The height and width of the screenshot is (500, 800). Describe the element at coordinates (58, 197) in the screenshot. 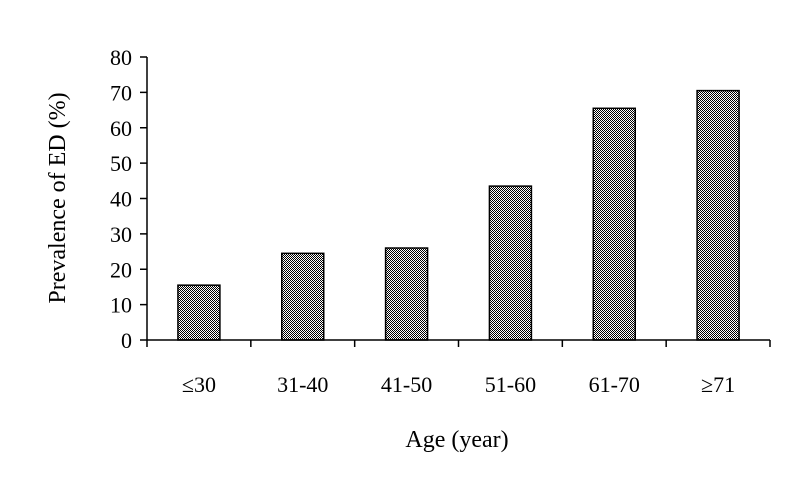

I see `y-axis-title: Prevalence of ED (%)` at that location.